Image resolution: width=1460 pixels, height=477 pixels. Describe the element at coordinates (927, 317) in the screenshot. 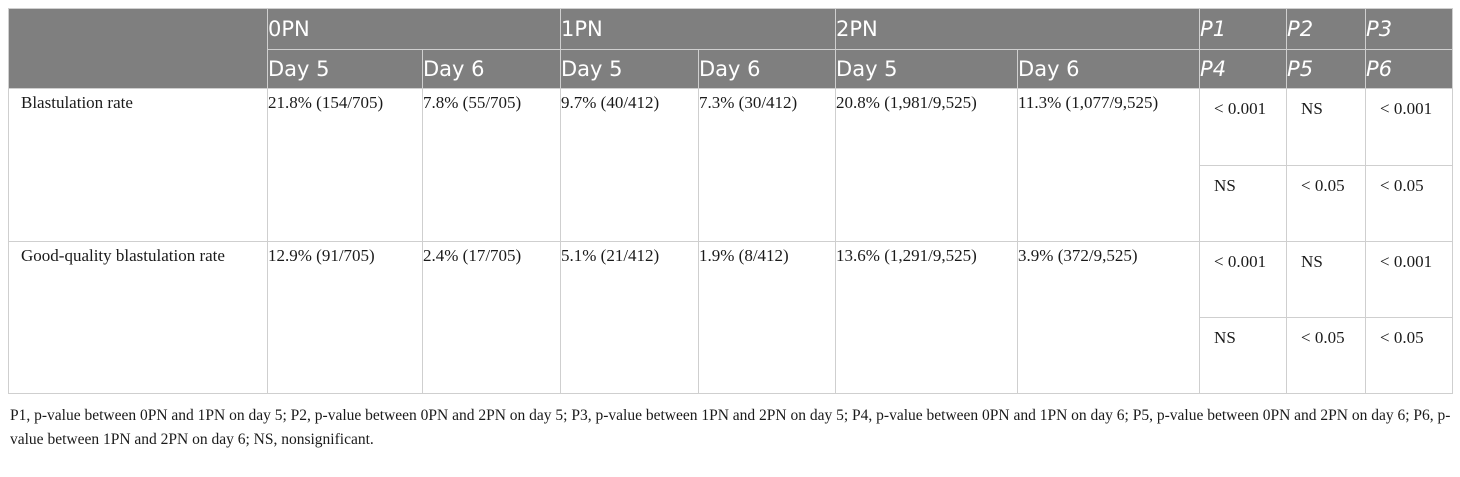

I see `table-cell: 13.6% (1,291/9,525)` at that location.